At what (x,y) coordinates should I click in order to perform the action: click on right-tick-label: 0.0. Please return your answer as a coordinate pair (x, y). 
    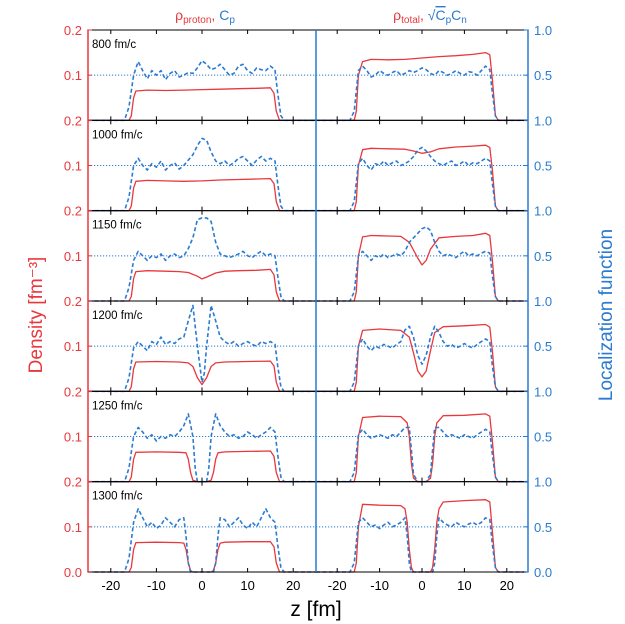
    Looking at the image, I should click on (543, 572).